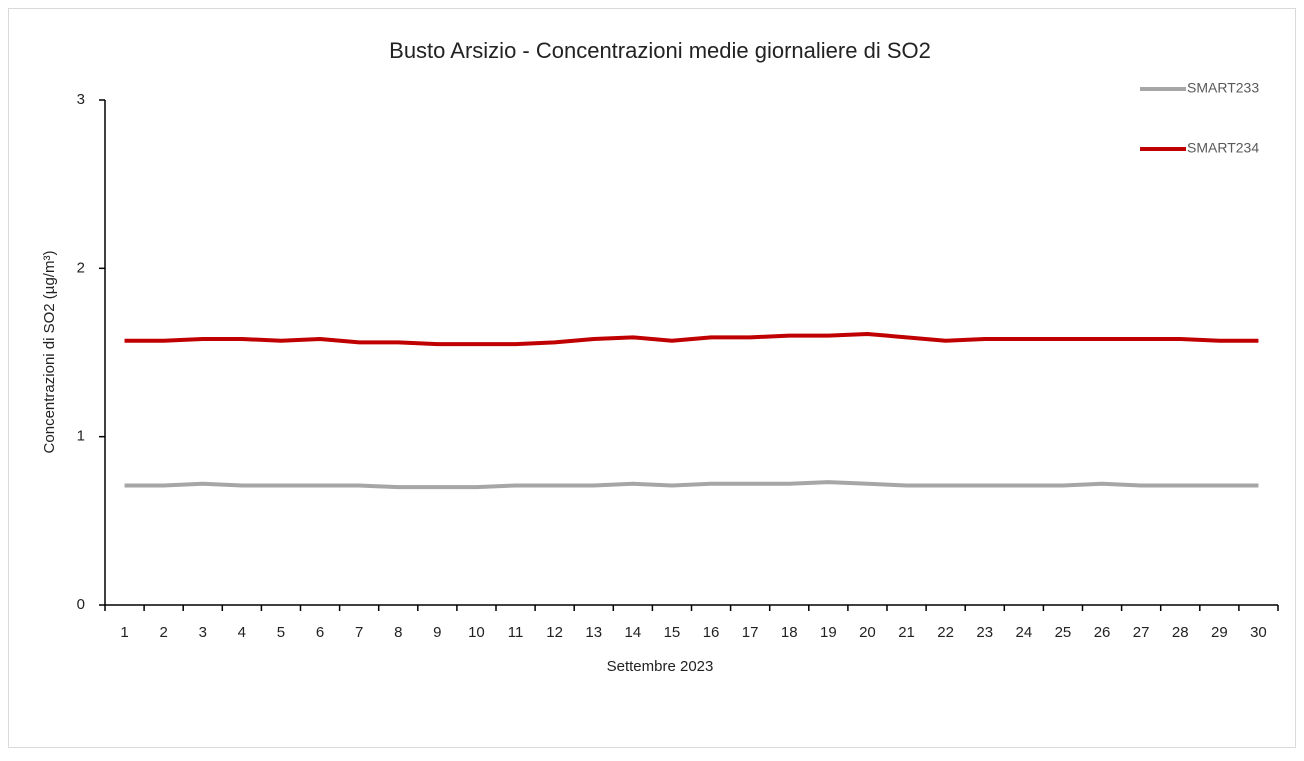  Describe the element at coordinates (359, 632) in the screenshot. I see `x-tick-label: 7` at that location.